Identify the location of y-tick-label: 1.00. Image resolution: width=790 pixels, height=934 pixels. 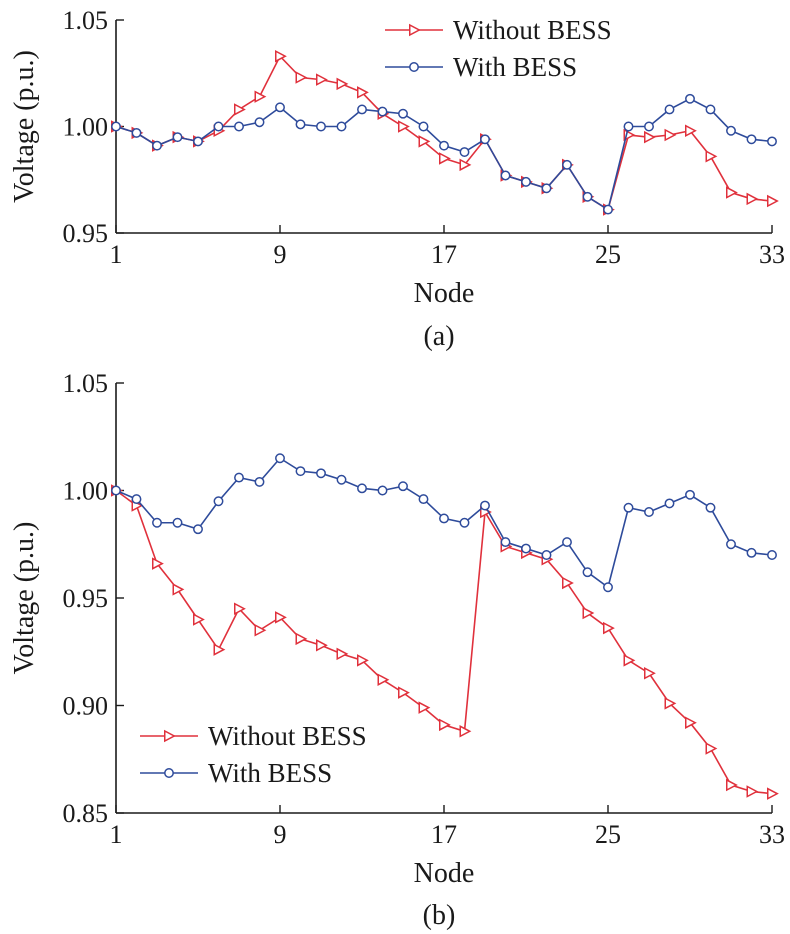
(86, 127).